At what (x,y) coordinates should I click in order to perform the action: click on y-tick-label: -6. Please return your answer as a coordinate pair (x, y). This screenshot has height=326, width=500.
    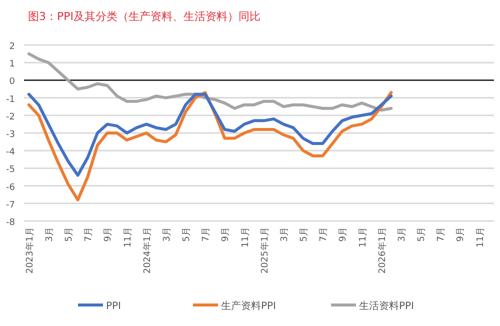
    Looking at the image, I should click on (11, 187).